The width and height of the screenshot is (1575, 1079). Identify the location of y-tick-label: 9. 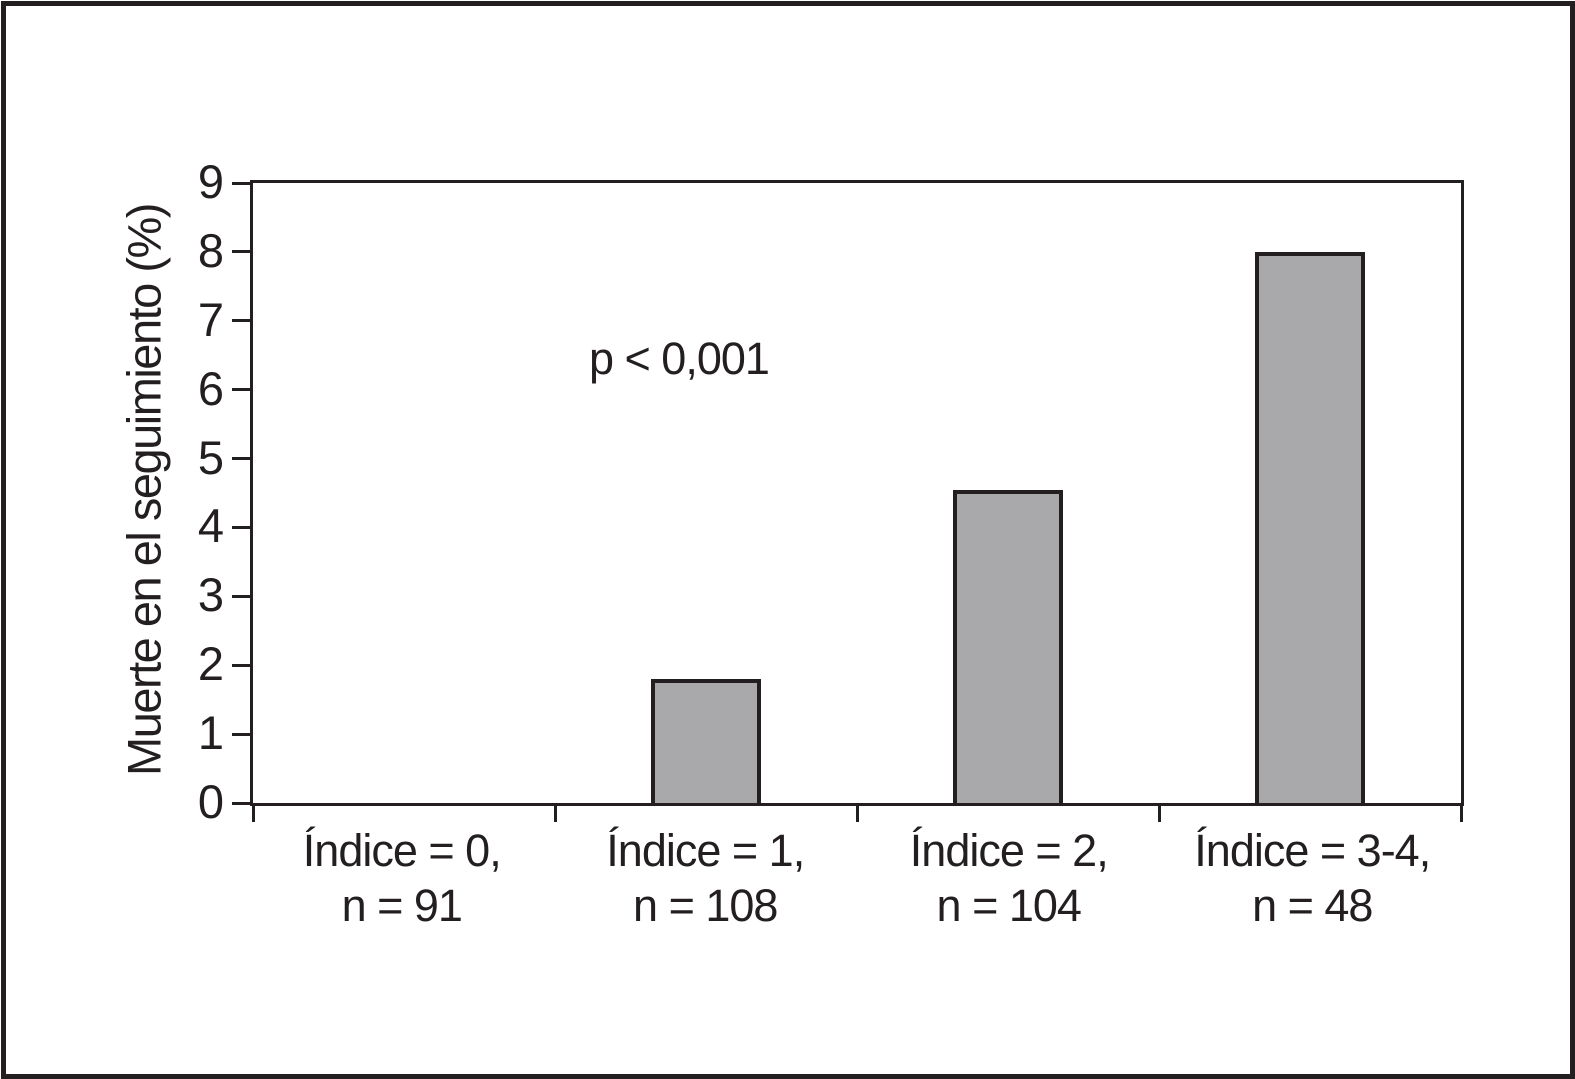
(210, 181).